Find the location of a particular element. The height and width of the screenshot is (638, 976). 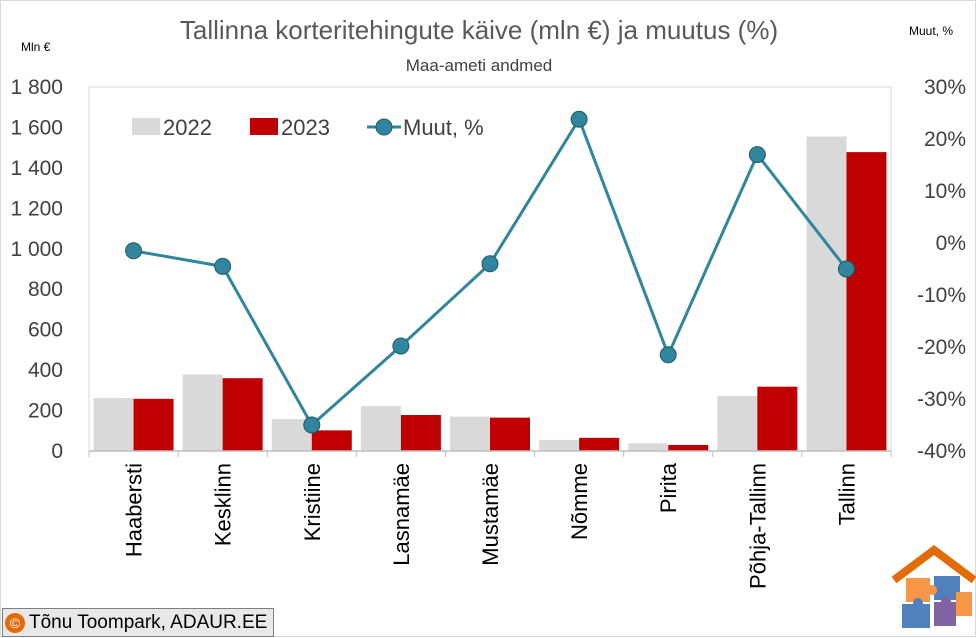

right-tick-label: -10% is located at coordinates (941, 295).